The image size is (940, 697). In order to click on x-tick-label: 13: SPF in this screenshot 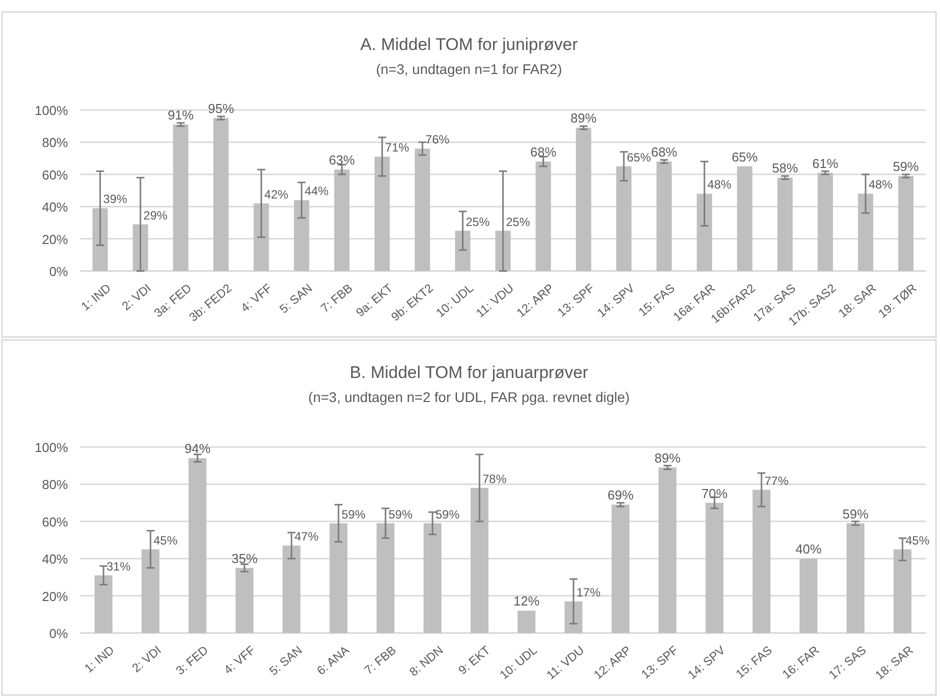, I will do `click(575, 300)`.